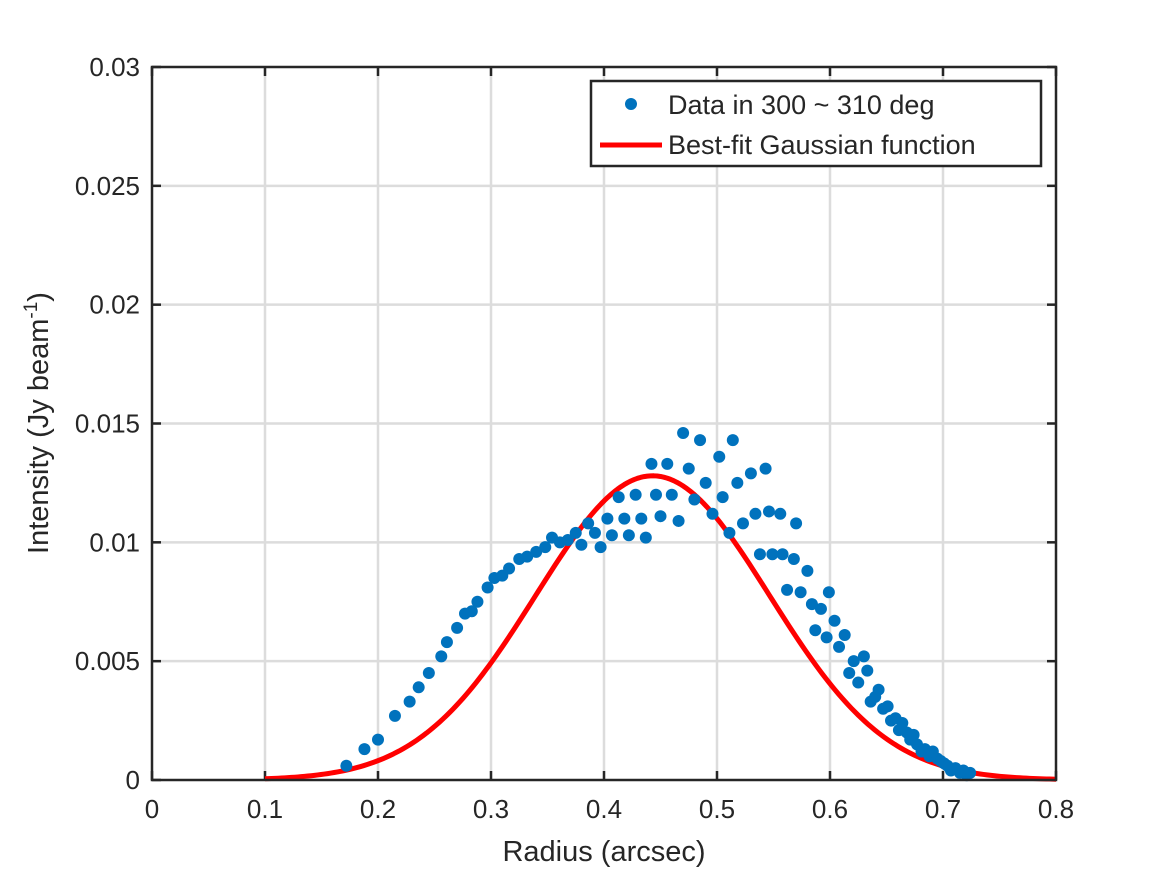 This screenshot has height=875, width=1167. What do you see at coordinates (39, 297) in the screenshot?
I see `y-axis-label-close: )` at bounding box center [39, 297].